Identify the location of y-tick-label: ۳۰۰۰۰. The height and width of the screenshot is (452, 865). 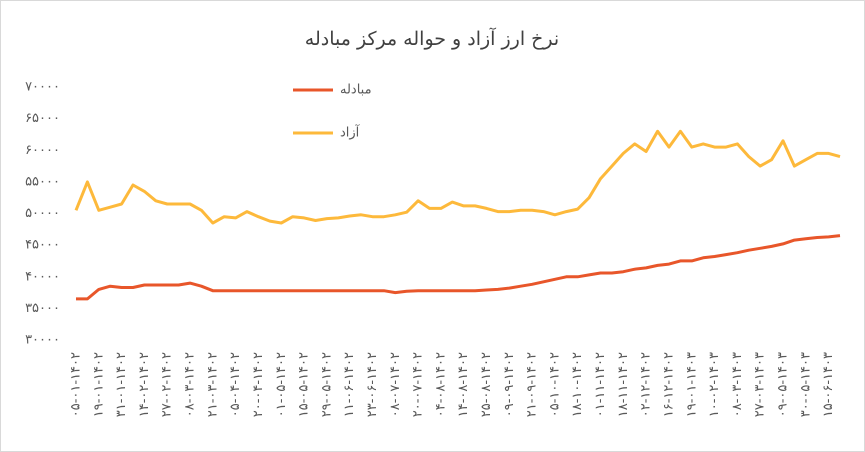
(42, 340).